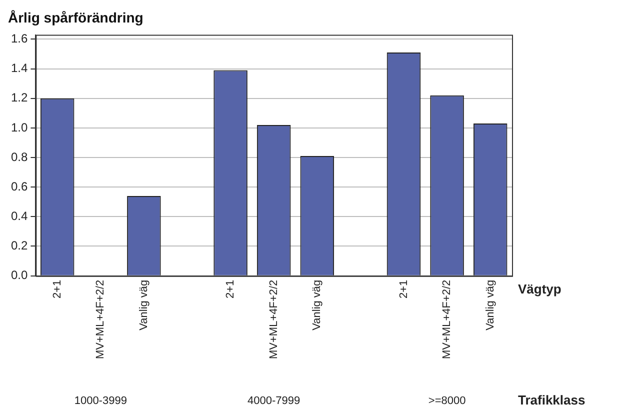 This screenshot has height=411, width=622. I want to click on y-tick-label: 0.6, so click(19, 186).